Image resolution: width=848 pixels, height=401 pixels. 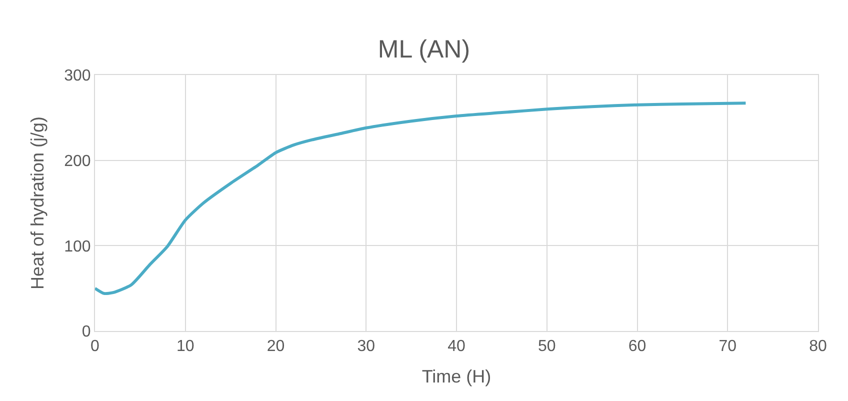 I want to click on y-tick-label: 300, so click(x=77, y=76).